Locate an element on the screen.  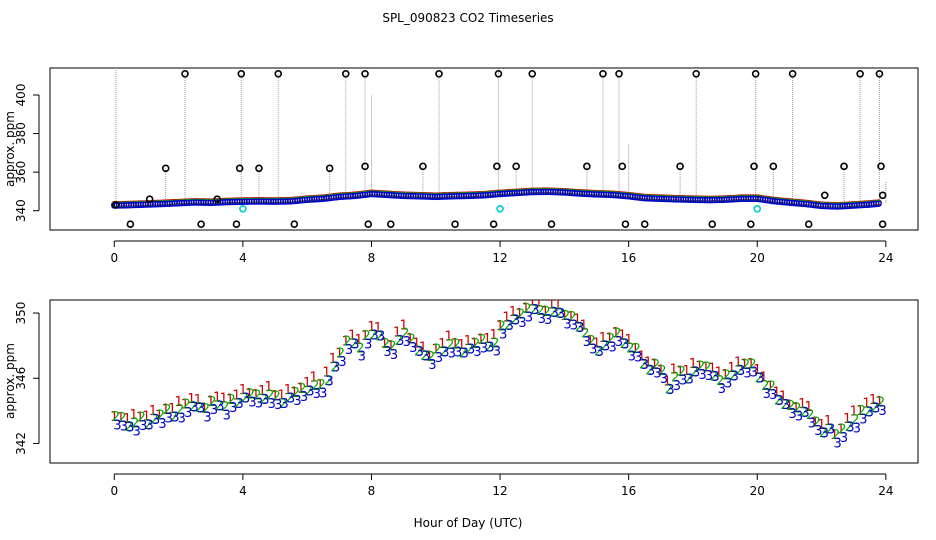
bottom-x-tick-label: 12 is located at coordinates (499, 491).